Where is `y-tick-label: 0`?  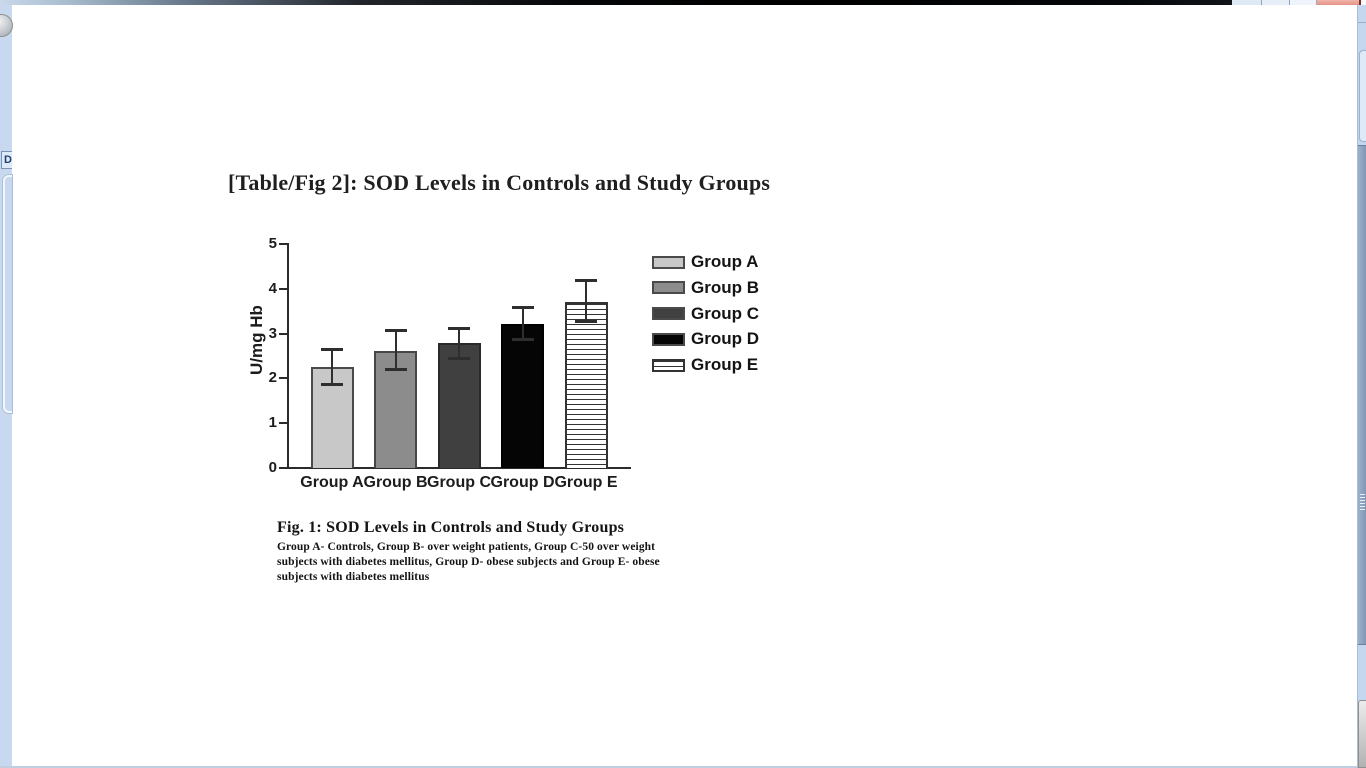
y-tick-label: 0 is located at coordinates (272, 467).